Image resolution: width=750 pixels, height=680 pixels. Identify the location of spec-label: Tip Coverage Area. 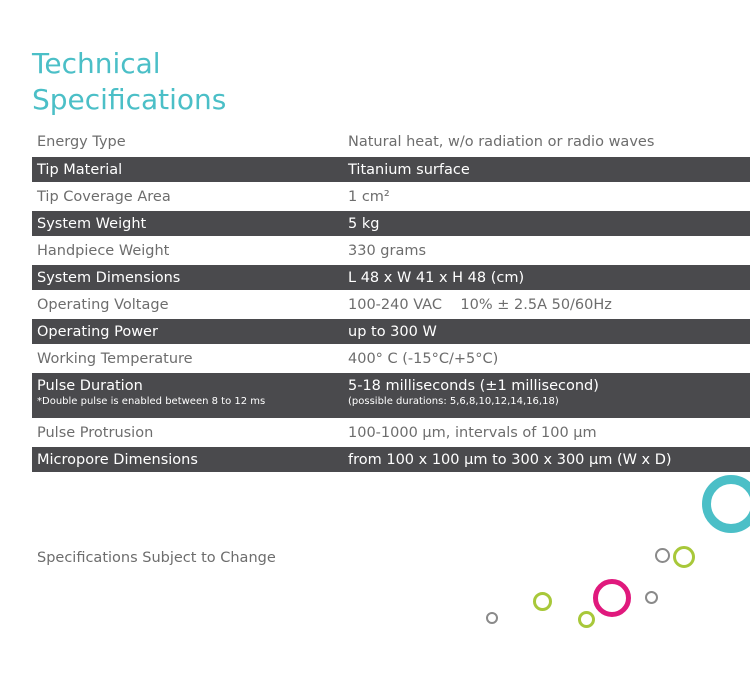
(104, 196).